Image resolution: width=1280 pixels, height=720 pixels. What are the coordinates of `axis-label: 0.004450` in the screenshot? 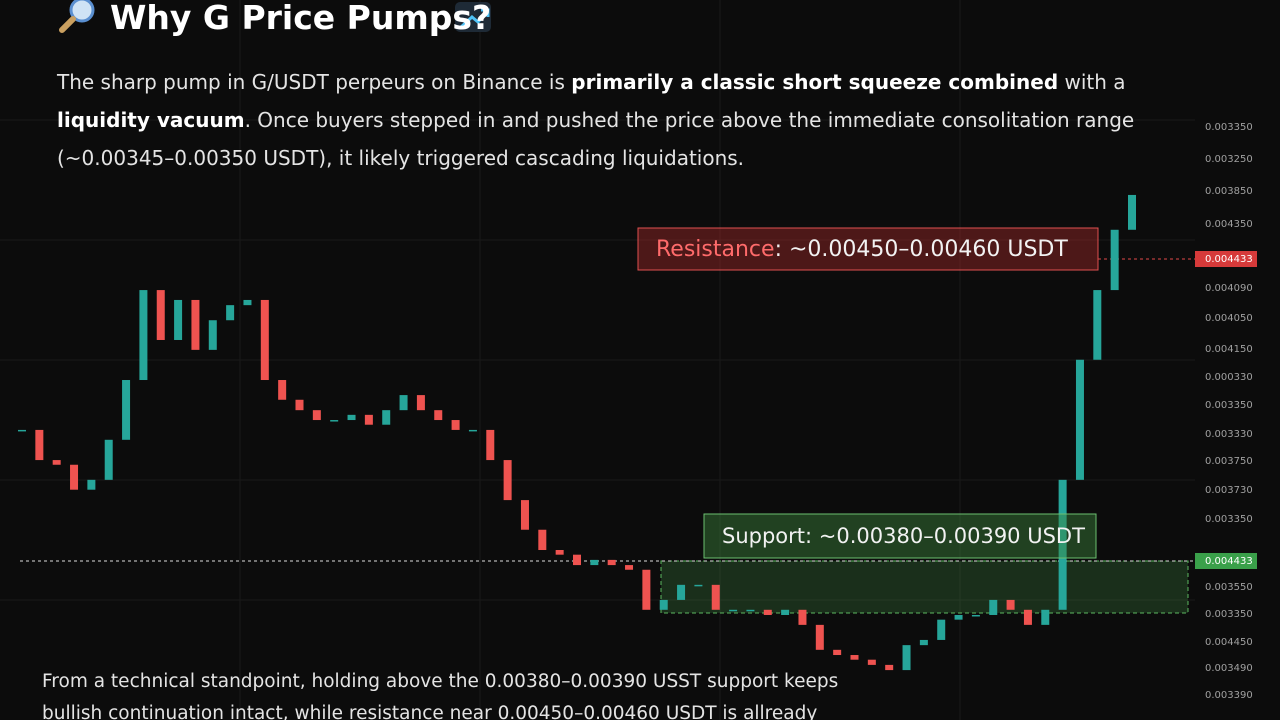 It's located at (1229, 642).